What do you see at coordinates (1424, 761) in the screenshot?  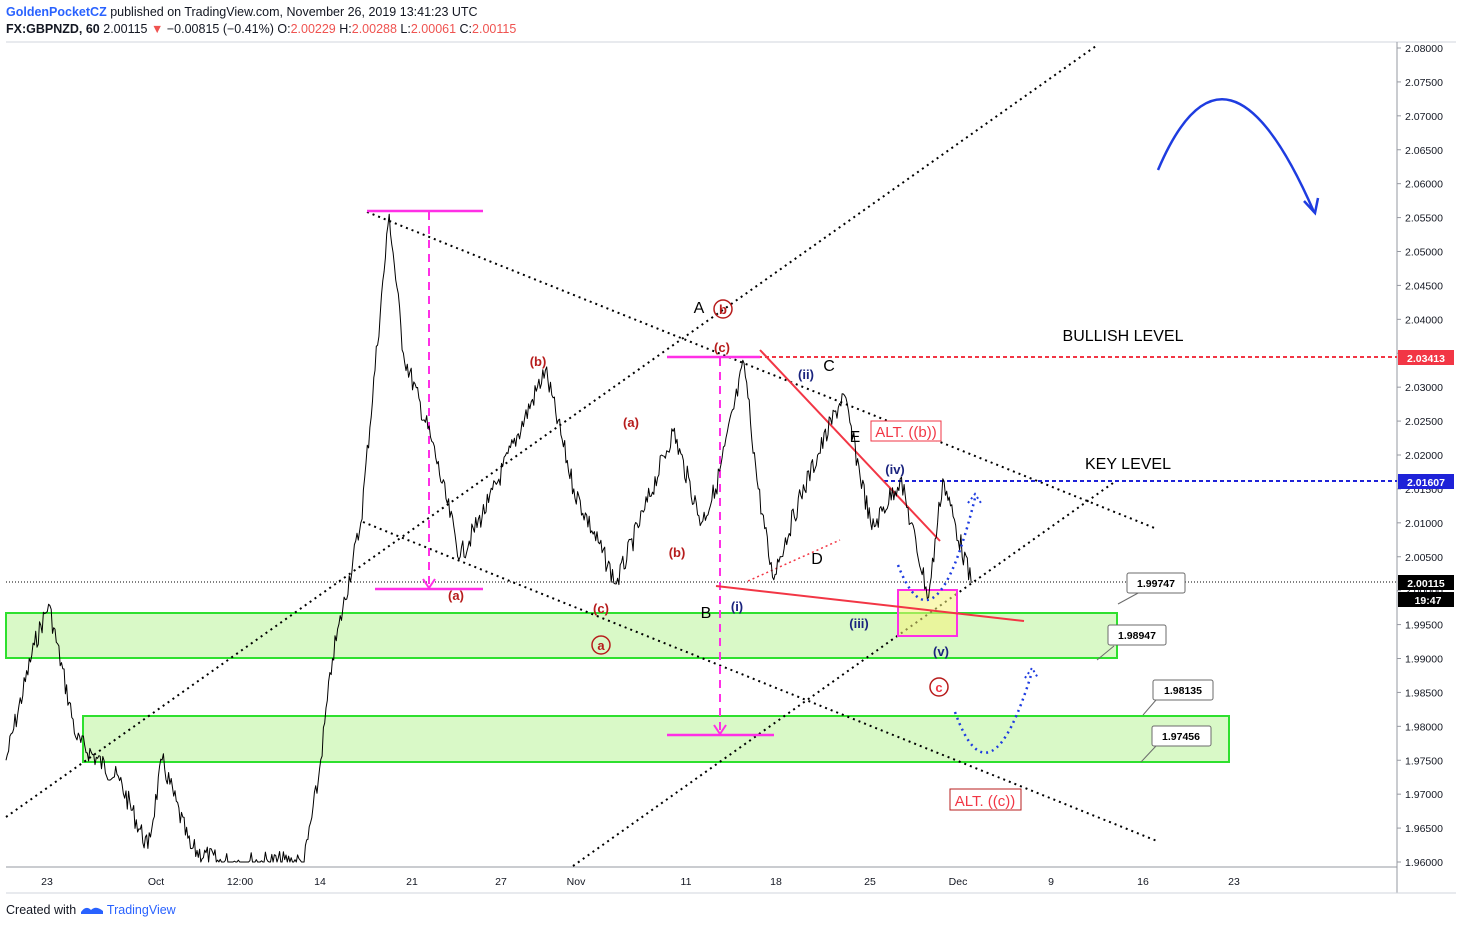 I see `price-tick-label: 1.97500` at bounding box center [1424, 761].